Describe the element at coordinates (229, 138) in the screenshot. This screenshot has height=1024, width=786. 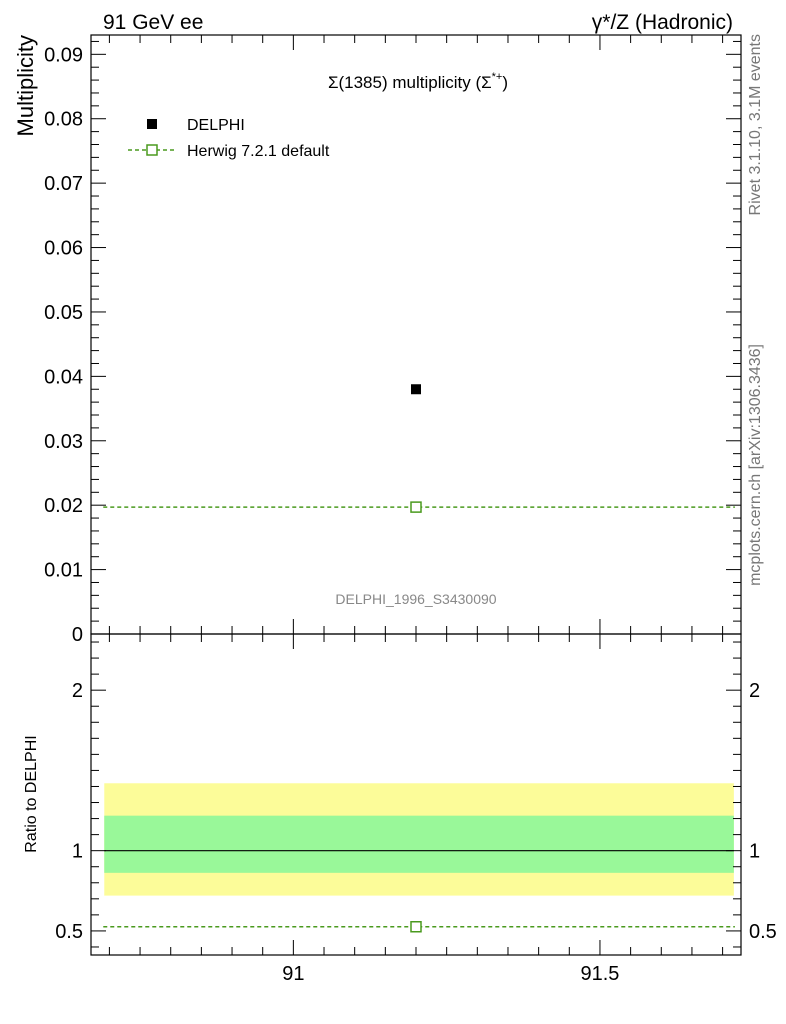
I see `legend: DELPHI Herwig 7.2.1 default` at that location.